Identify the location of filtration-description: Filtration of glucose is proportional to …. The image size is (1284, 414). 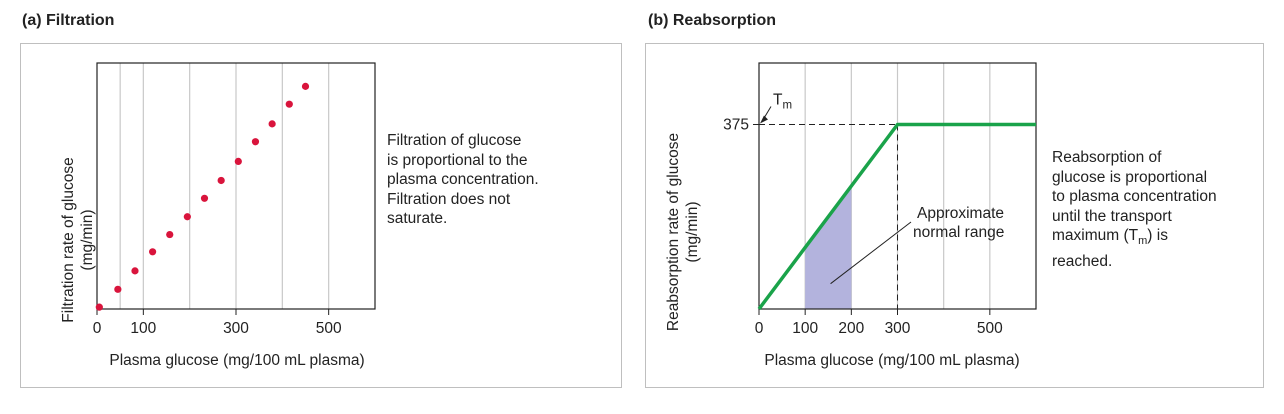
(463, 180).